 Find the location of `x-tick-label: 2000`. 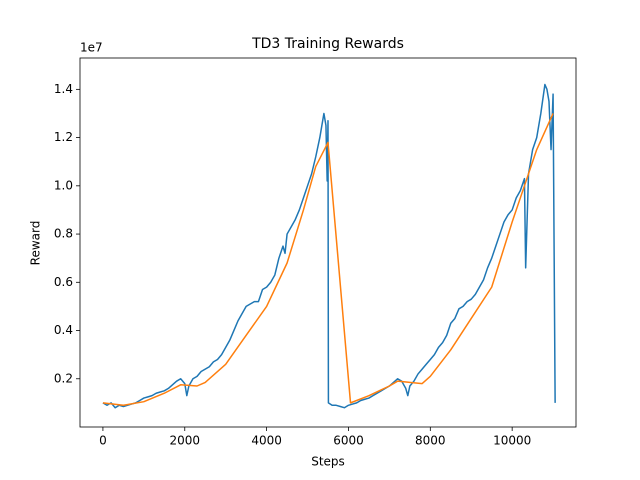

x-tick-label: 2000 is located at coordinates (184, 441).